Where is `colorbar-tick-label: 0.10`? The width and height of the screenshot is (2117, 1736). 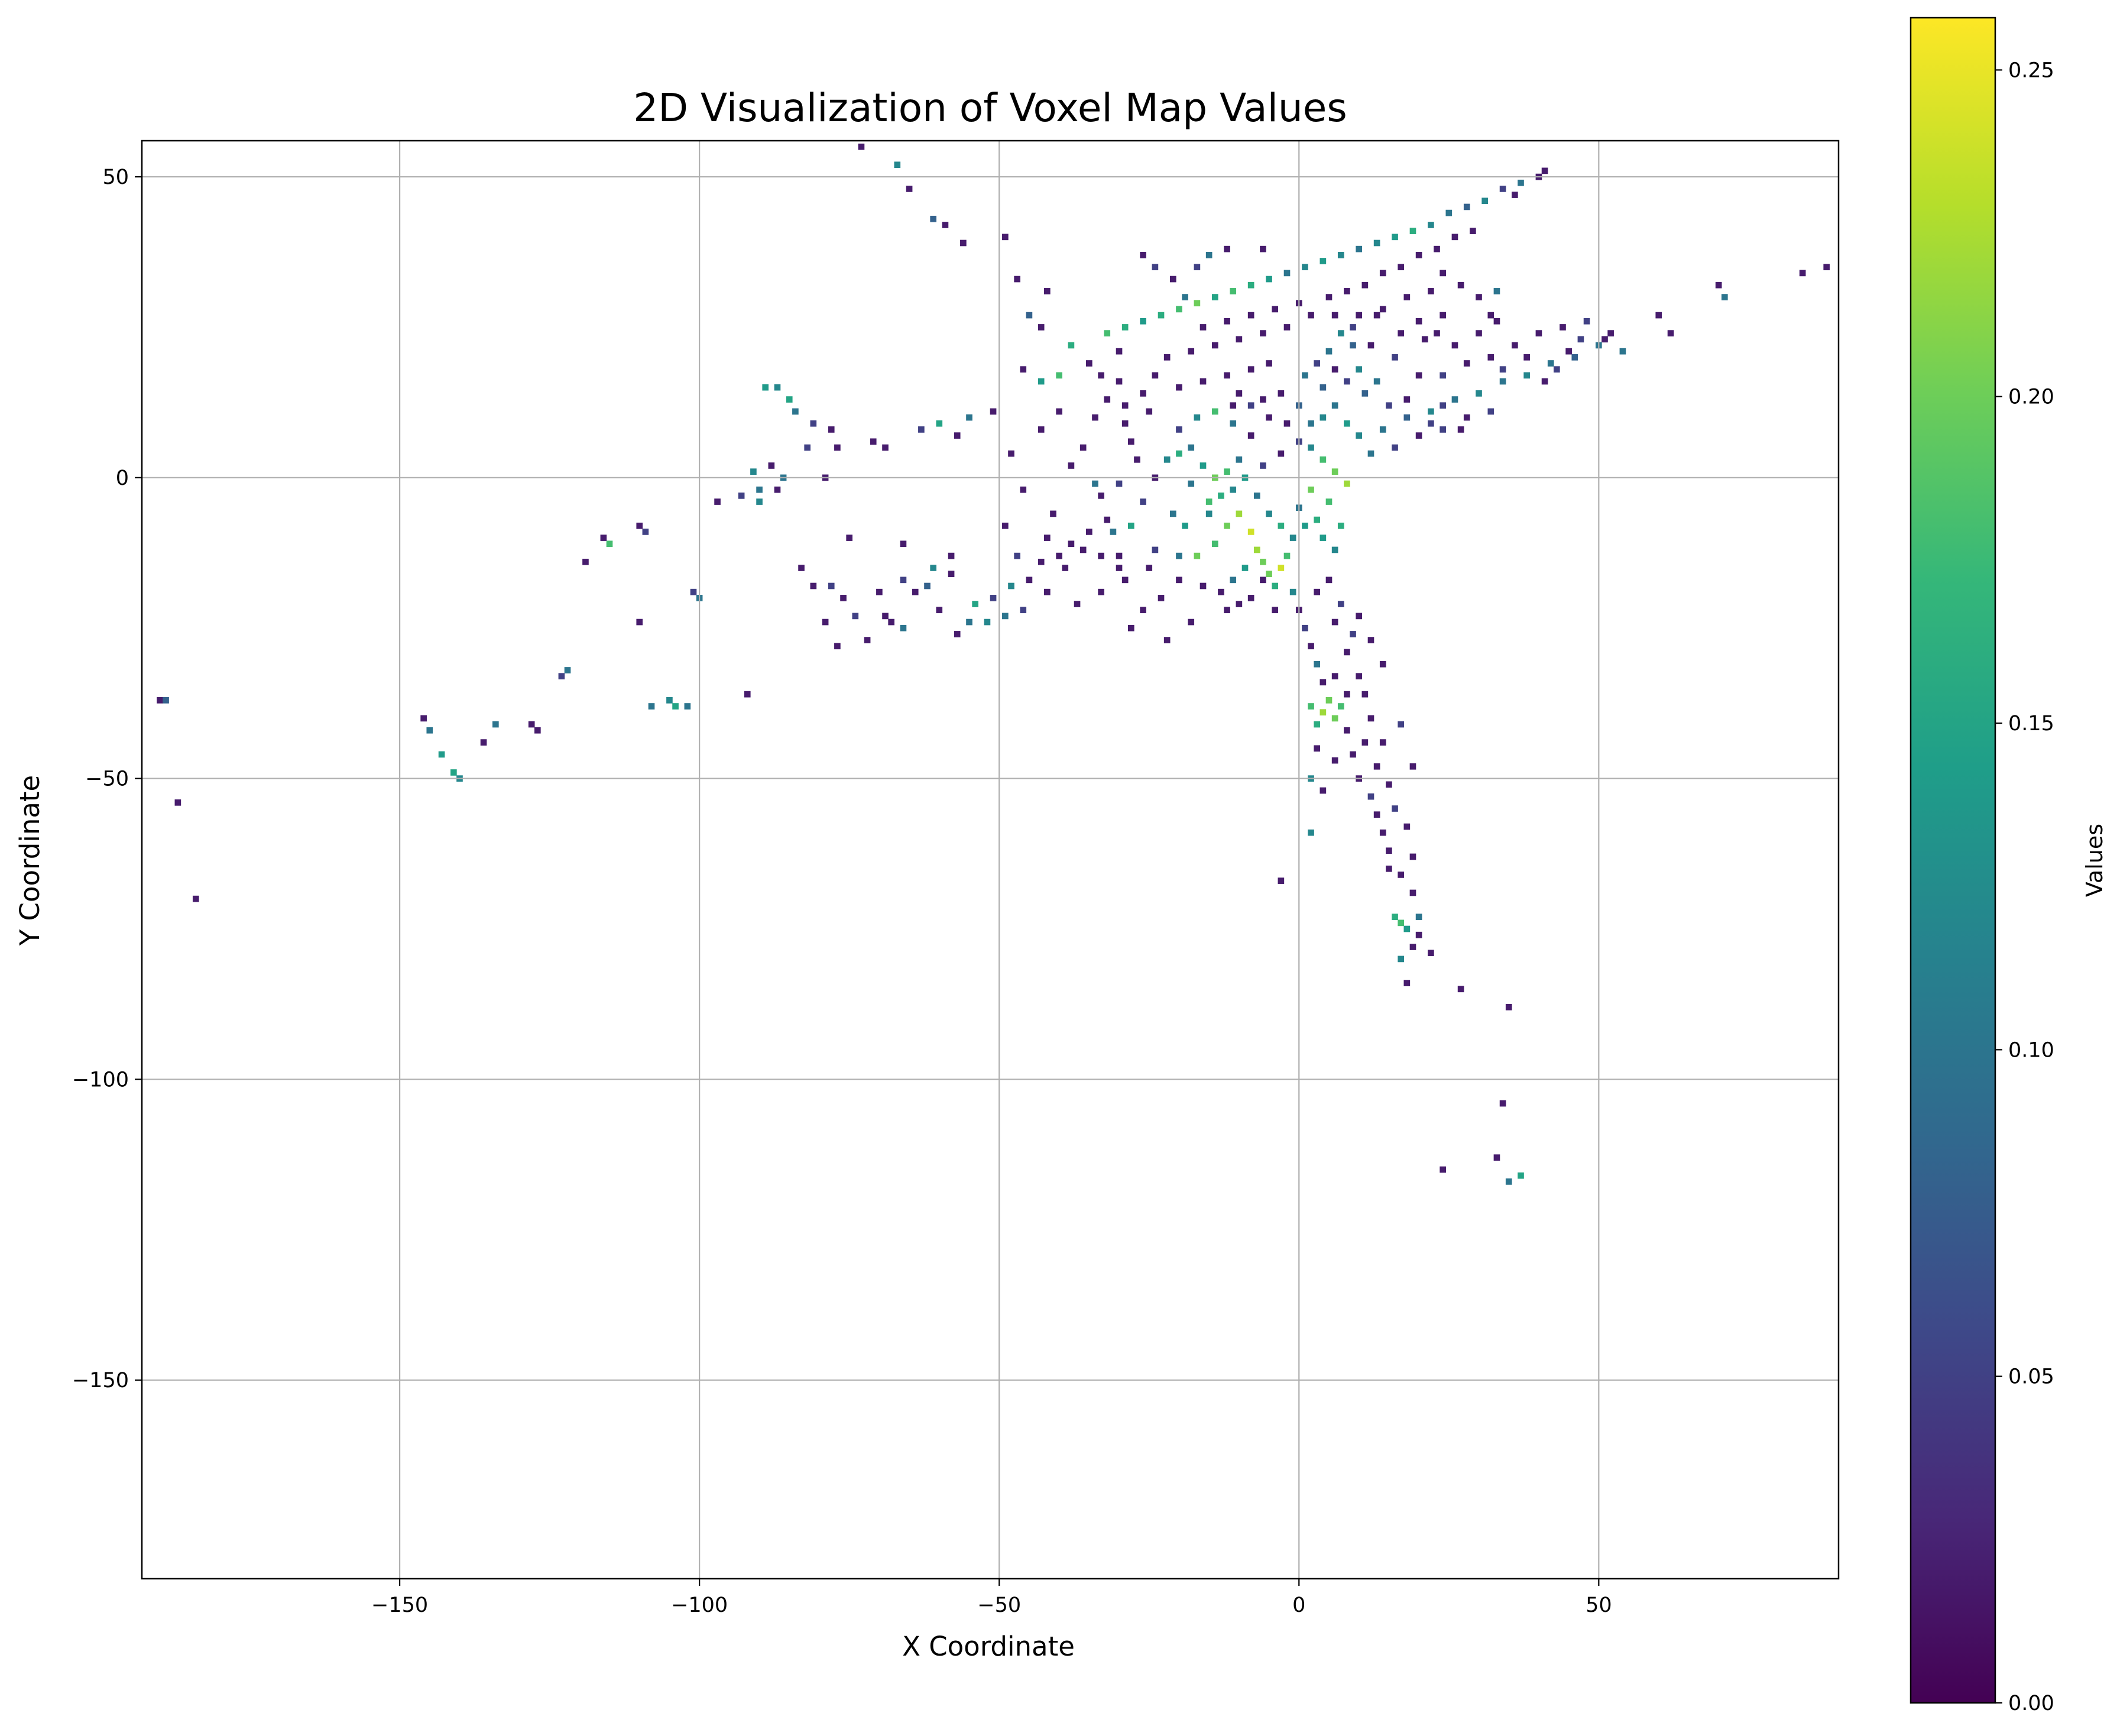 colorbar-tick-label: 0.10 is located at coordinates (2031, 1050).